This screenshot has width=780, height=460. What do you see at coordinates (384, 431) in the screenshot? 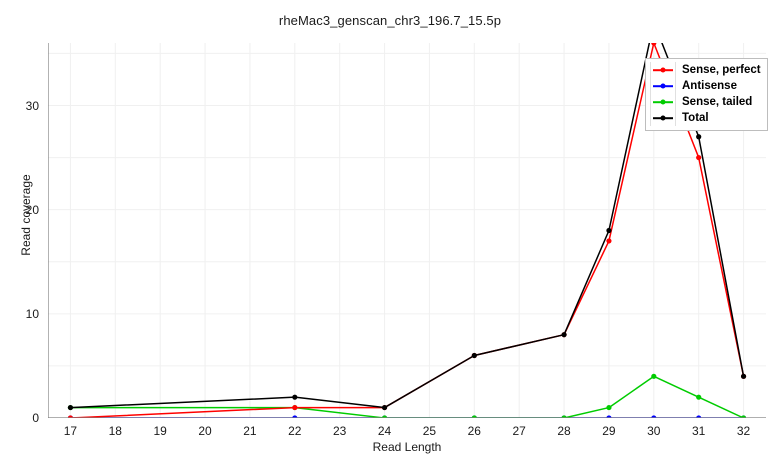
I see `x-tick-label: 24` at bounding box center [384, 431].